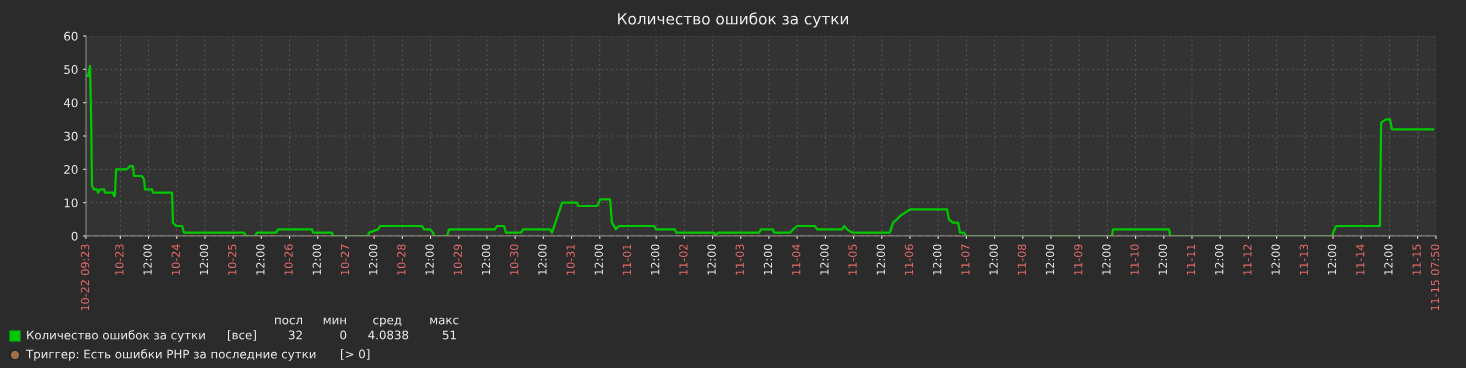 This screenshot has width=1466, height=368. What do you see at coordinates (232, 259) in the screenshot?
I see `x-tick-label: 10-25` at bounding box center [232, 259].